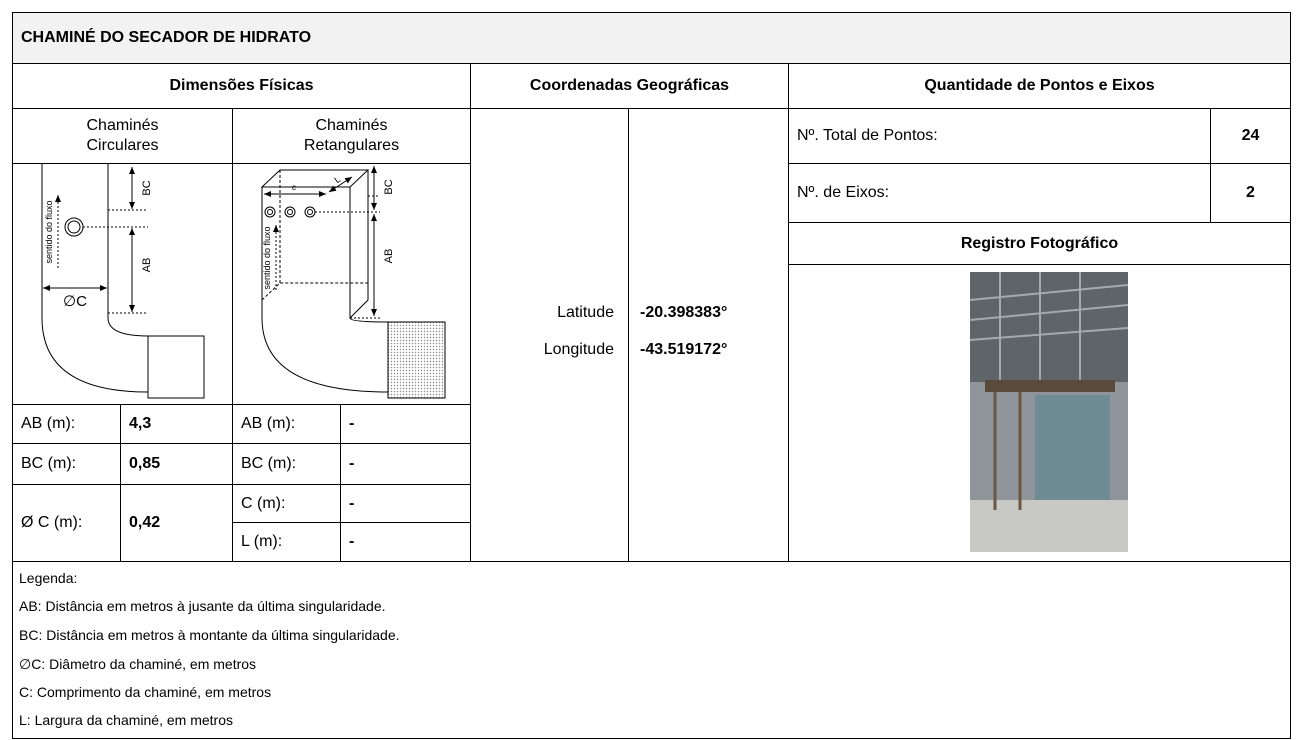  What do you see at coordinates (294, 187) in the screenshot?
I see `diagram-label: c` at bounding box center [294, 187].